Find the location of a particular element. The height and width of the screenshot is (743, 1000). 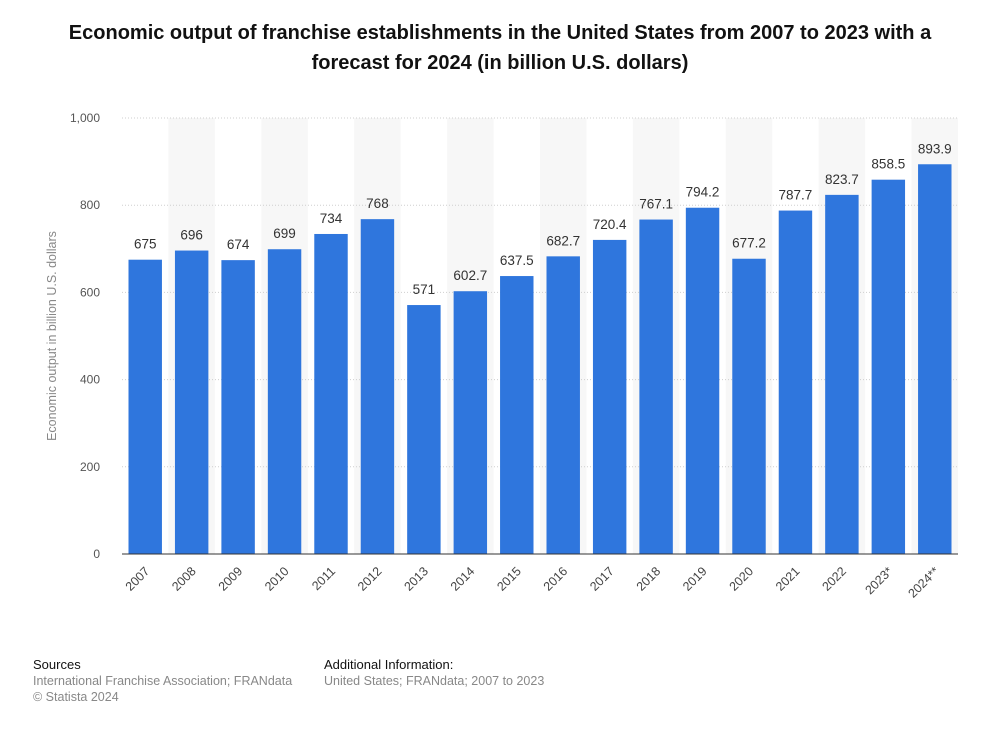

y-tick-label: 1,000 is located at coordinates (85, 118).